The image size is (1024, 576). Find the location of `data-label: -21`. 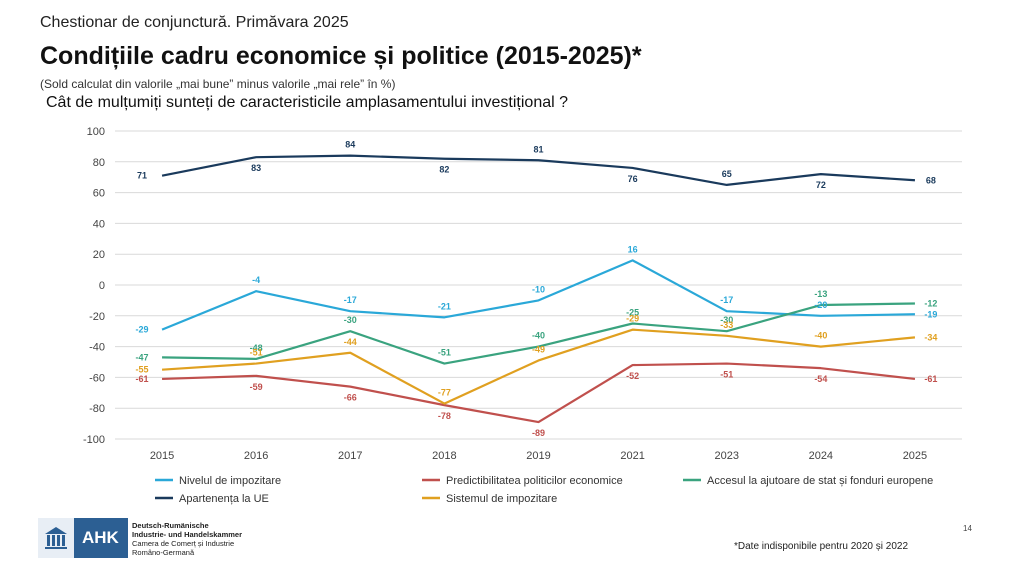

data-label: -21 is located at coordinates (444, 306).